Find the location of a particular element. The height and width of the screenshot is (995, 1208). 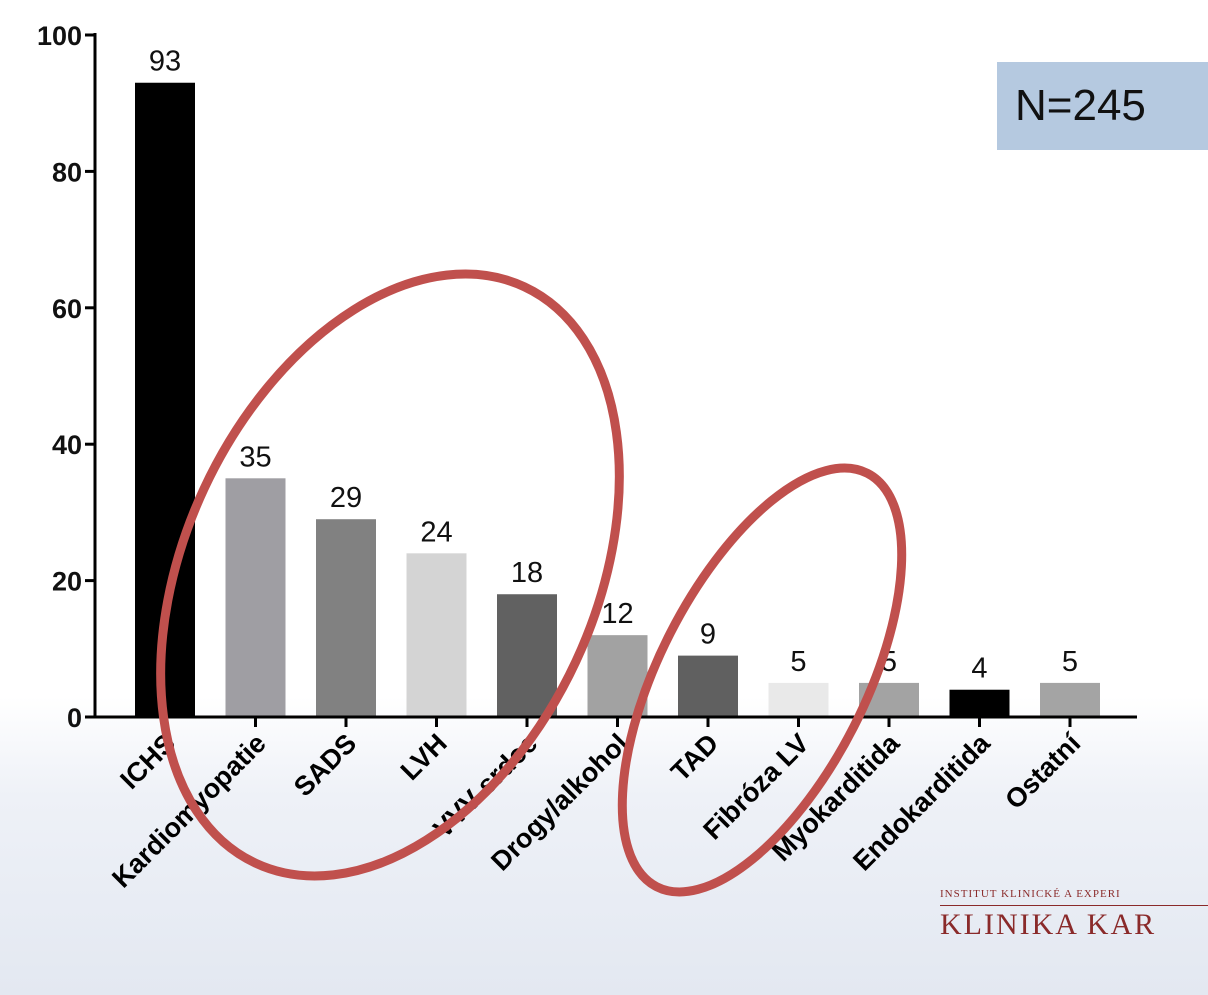

y-tick-label-0: 0 is located at coordinates (74, 718).